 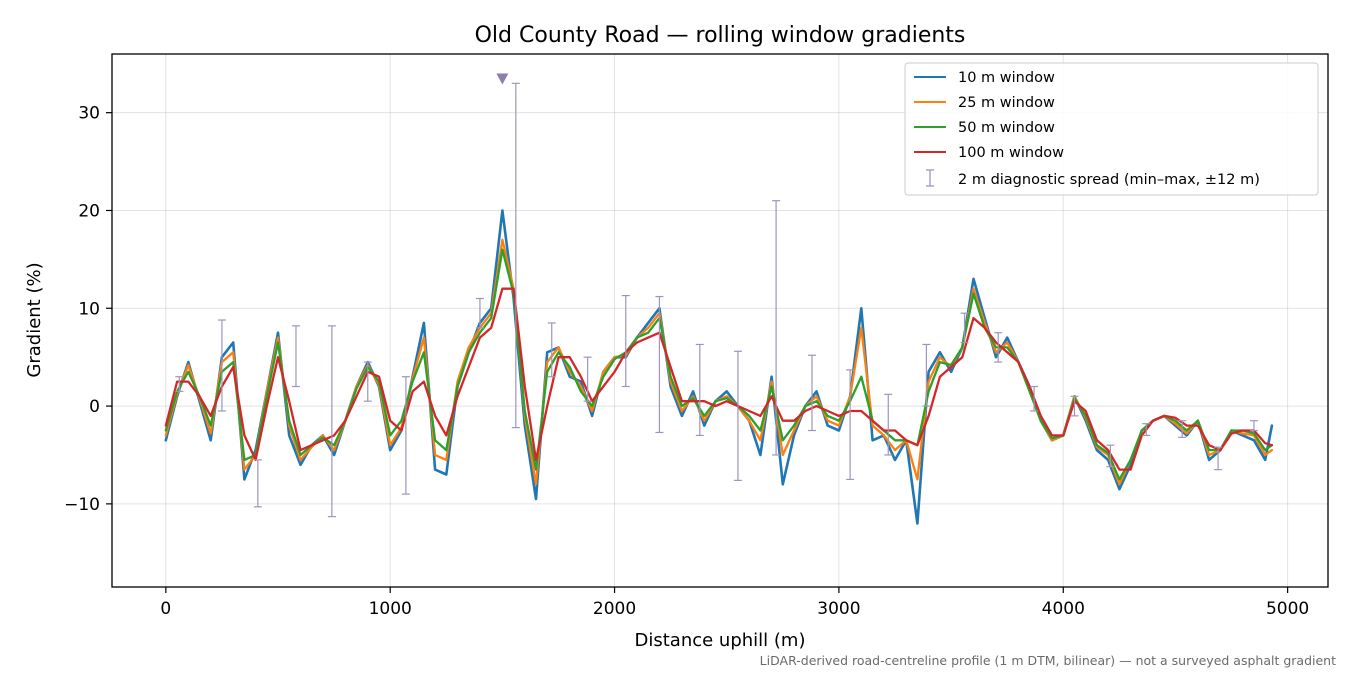 What do you see at coordinates (1006, 78) in the screenshot?
I see `legend-label-10m: 10 m window` at bounding box center [1006, 78].